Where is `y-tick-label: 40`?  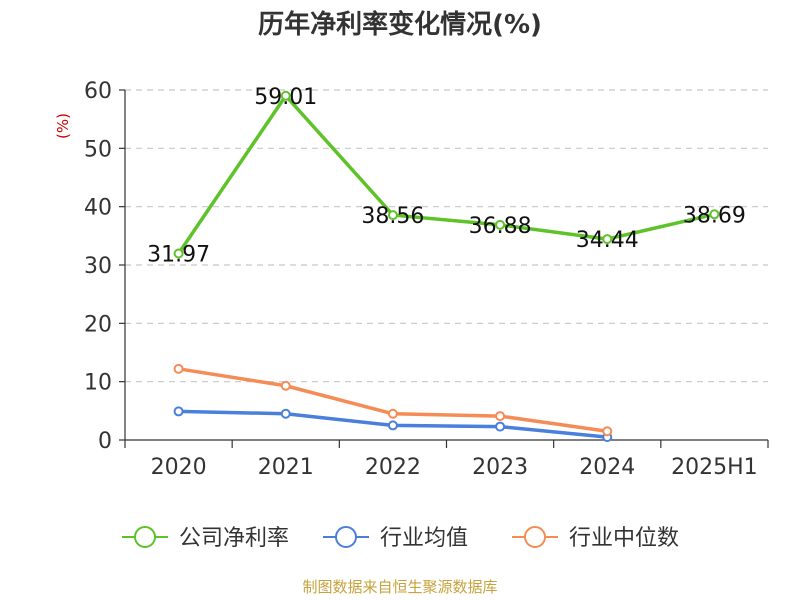 y-tick-label: 40 is located at coordinates (98, 208).